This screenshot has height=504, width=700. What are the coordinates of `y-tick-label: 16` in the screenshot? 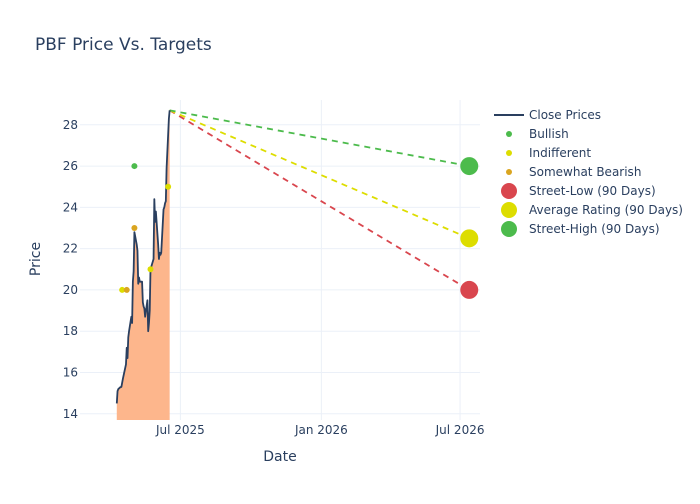 It's located at (70, 373).